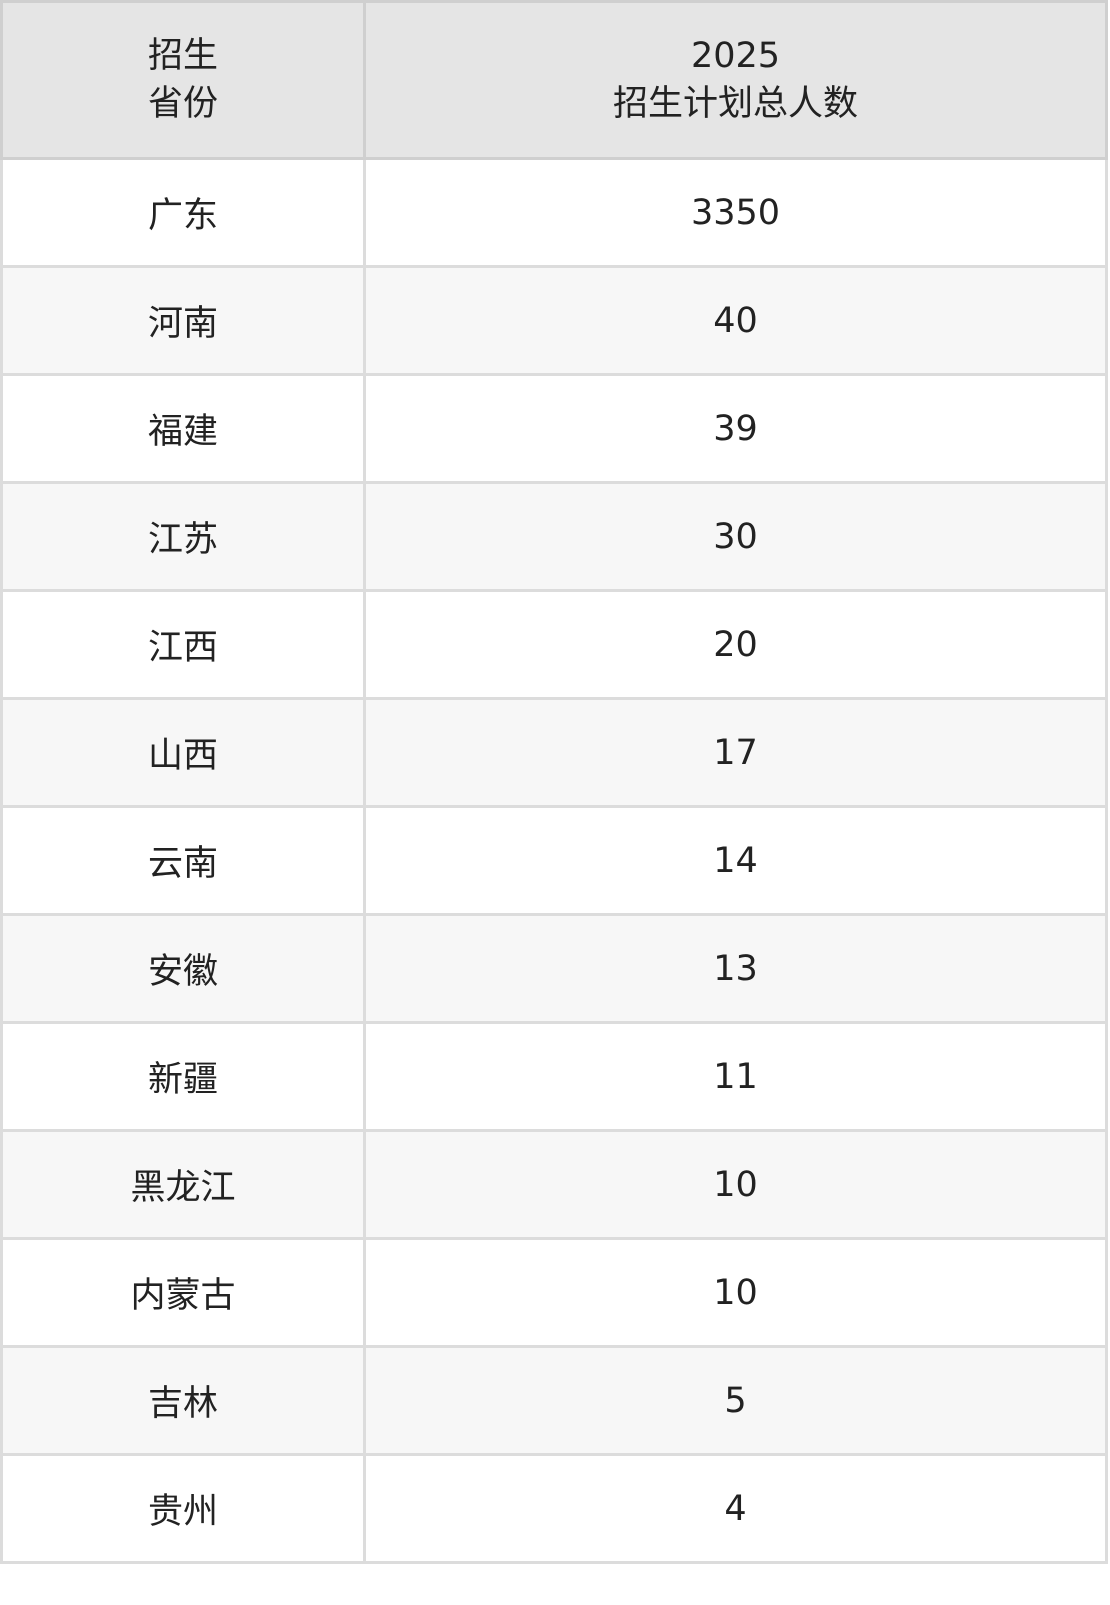 Image resolution: width=1110 pixels, height=1605 pixels. What do you see at coordinates (183, 1292) in the screenshot?
I see `province-cell: 内蒙古` at bounding box center [183, 1292].